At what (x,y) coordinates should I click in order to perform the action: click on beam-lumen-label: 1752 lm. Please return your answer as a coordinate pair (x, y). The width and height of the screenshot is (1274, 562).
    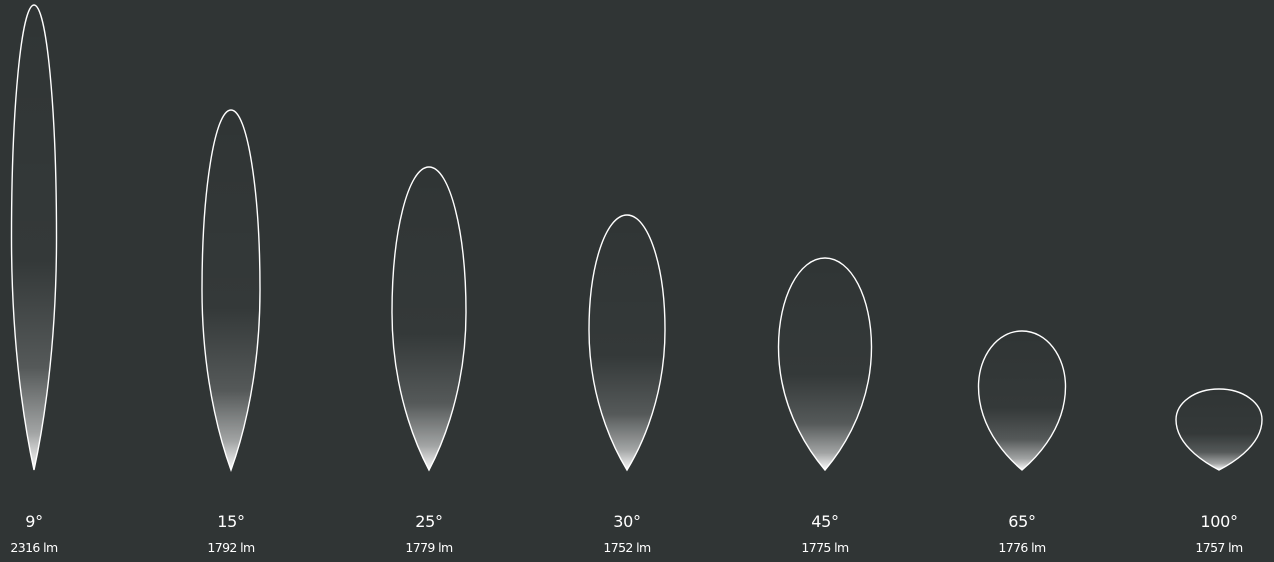
    Looking at the image, I should click on (627, 547).